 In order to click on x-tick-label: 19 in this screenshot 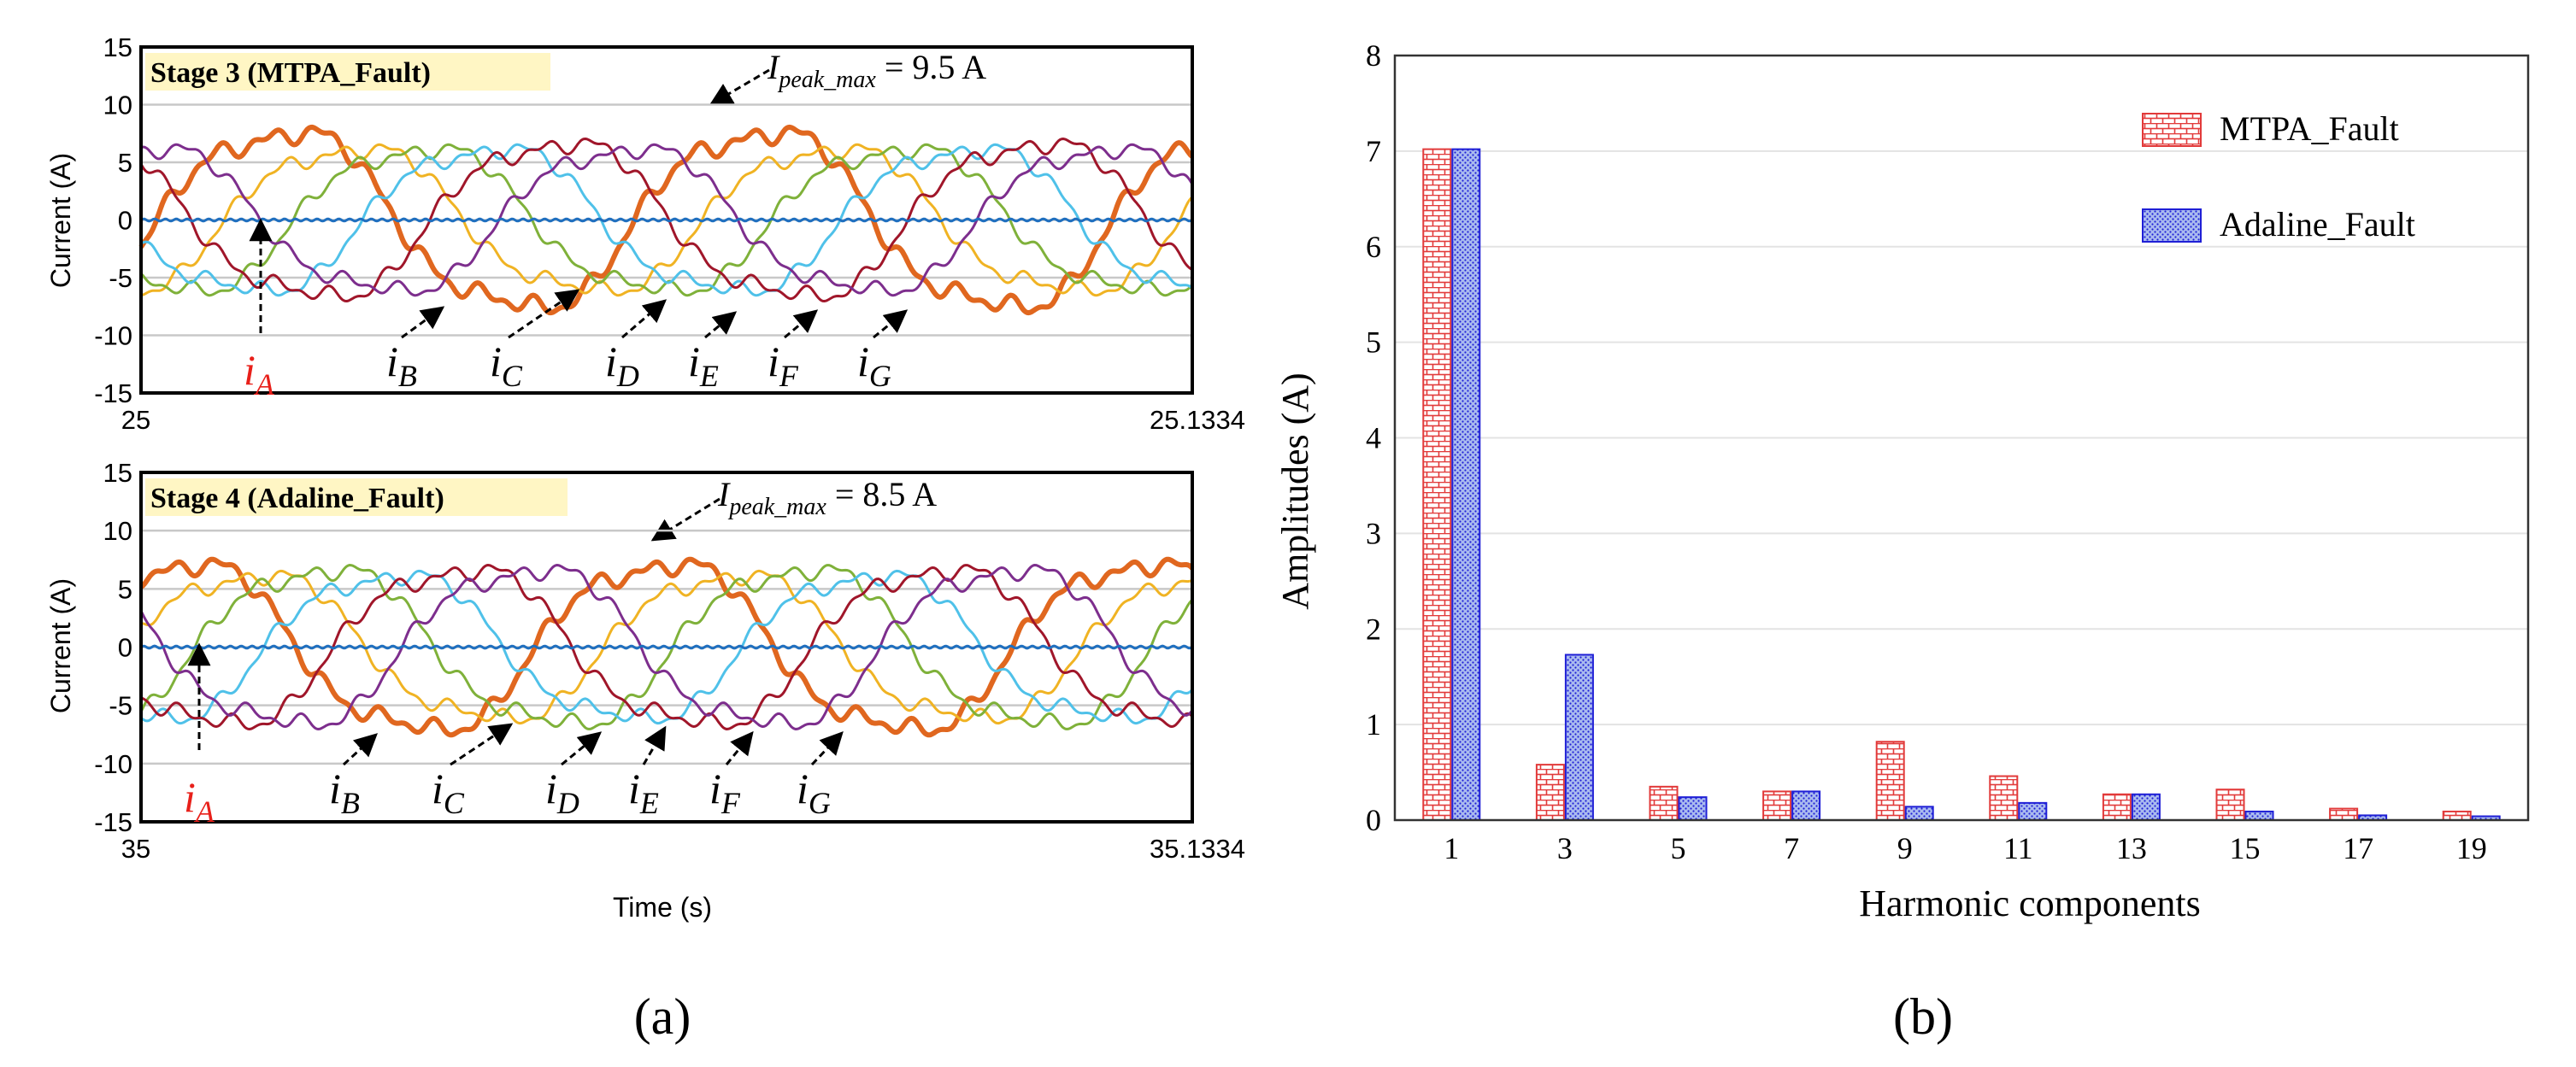, I will do `click(2471, 848)`.